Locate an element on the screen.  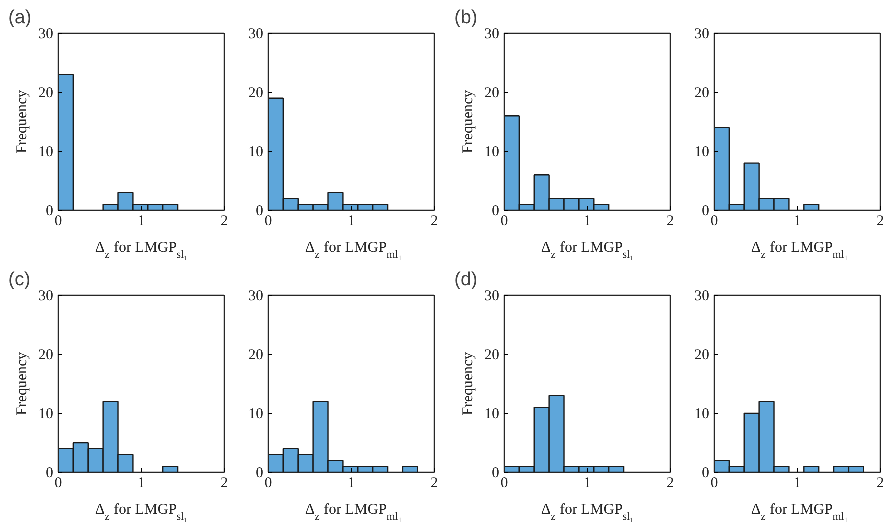
text: (c) is located at coordinates (19, 280).